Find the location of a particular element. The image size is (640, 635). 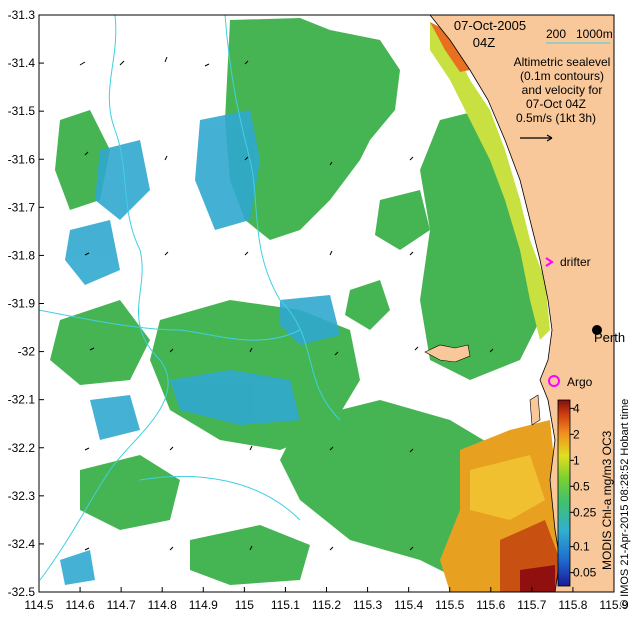

drifter-icon is located at coordinates (549, 262).